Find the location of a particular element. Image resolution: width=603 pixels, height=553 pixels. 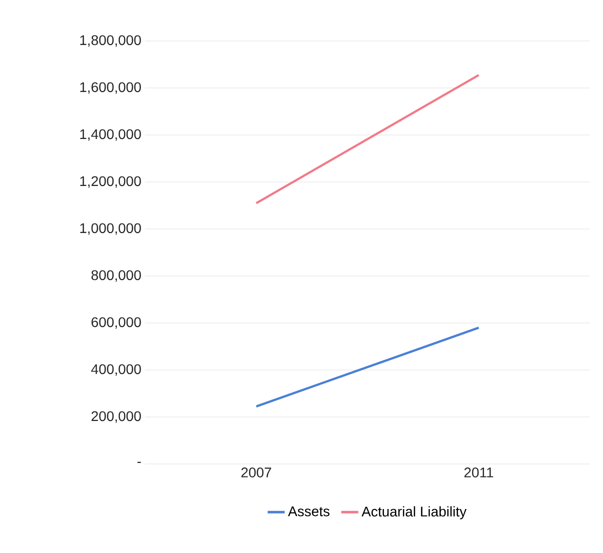

y-tick-label: 1,000,000 is located at coordinates (110, 229).